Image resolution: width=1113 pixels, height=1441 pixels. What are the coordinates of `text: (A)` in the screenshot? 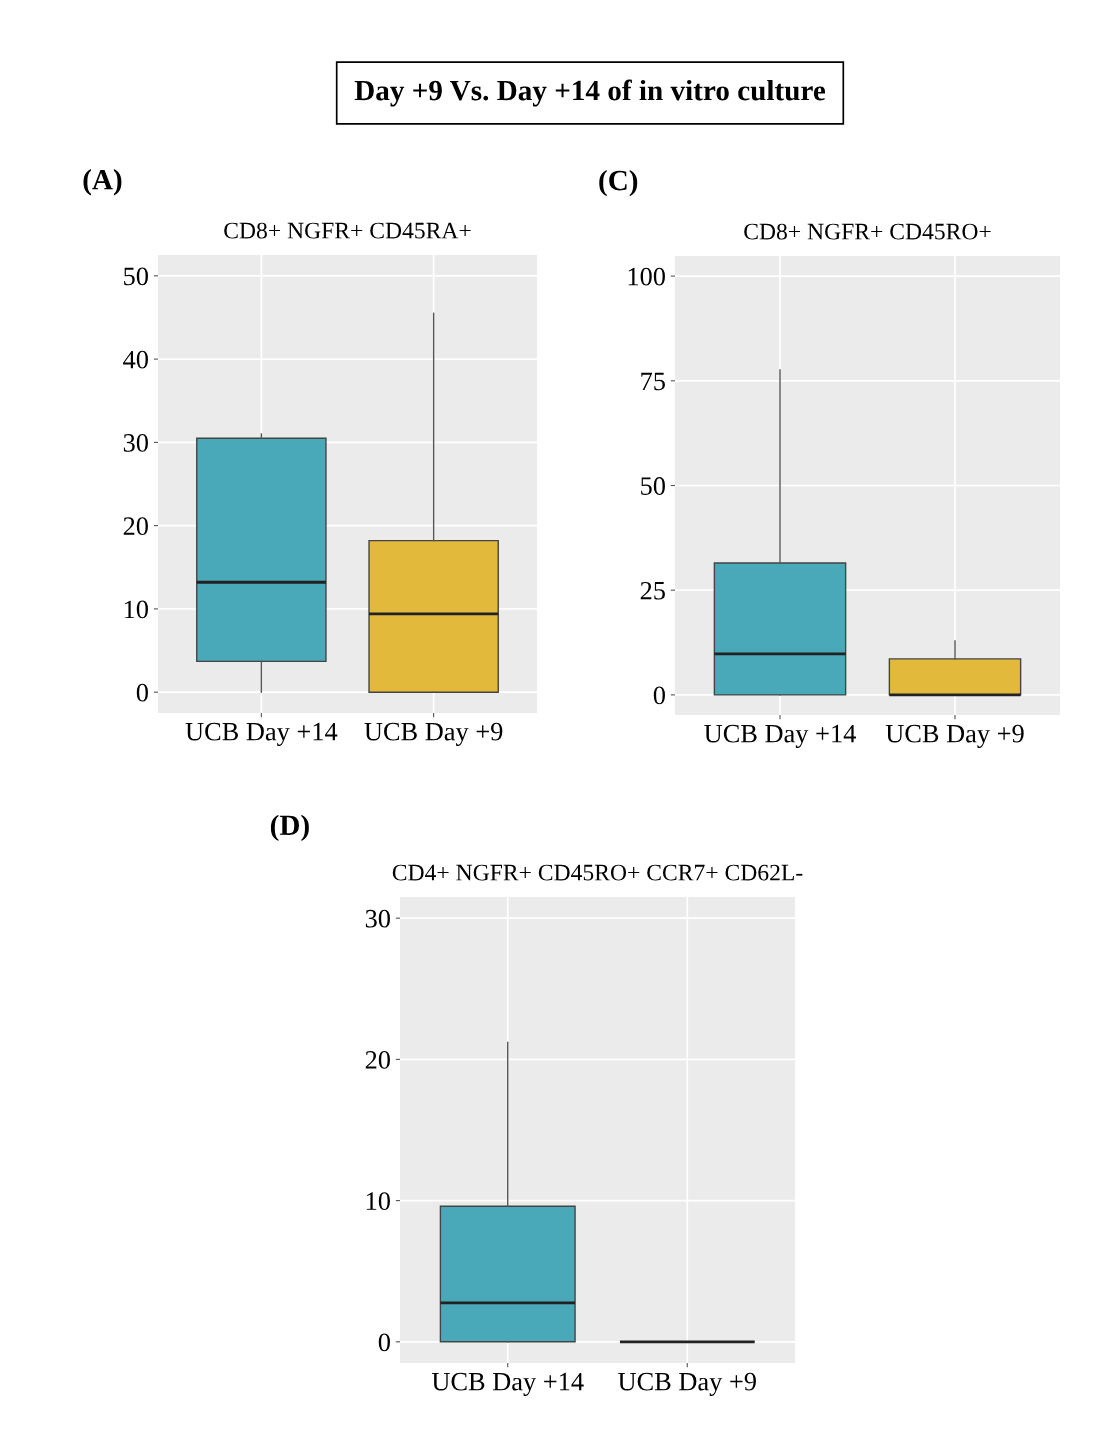 It's located at (102, 182).